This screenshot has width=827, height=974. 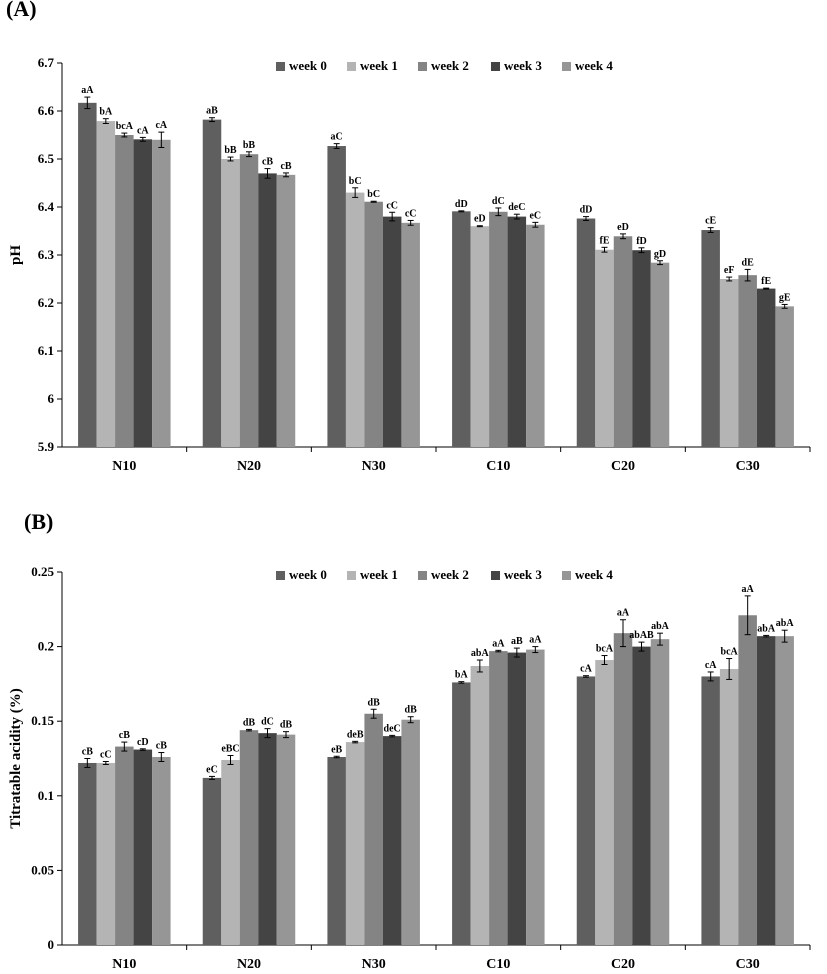 I want to click on ph-y-tick-label: 6.5, so click(x=46, y=158).